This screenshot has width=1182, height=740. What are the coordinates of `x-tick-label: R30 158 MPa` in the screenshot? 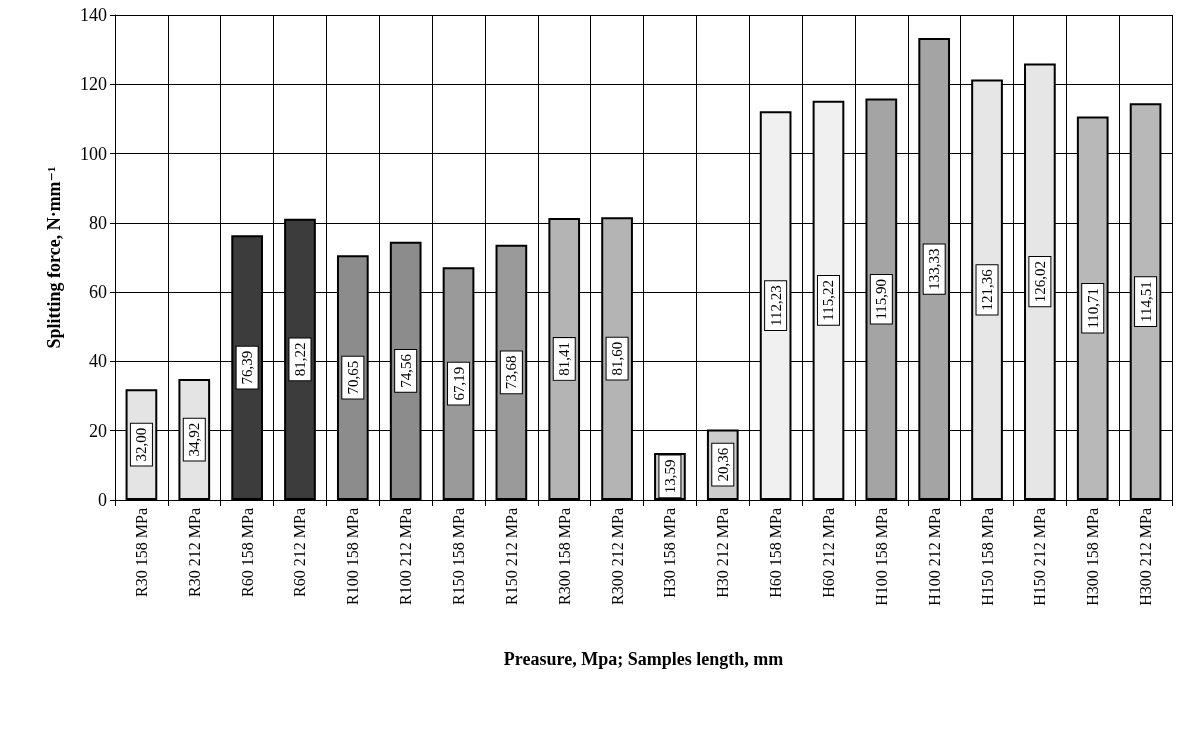 It's located at (141, 552).